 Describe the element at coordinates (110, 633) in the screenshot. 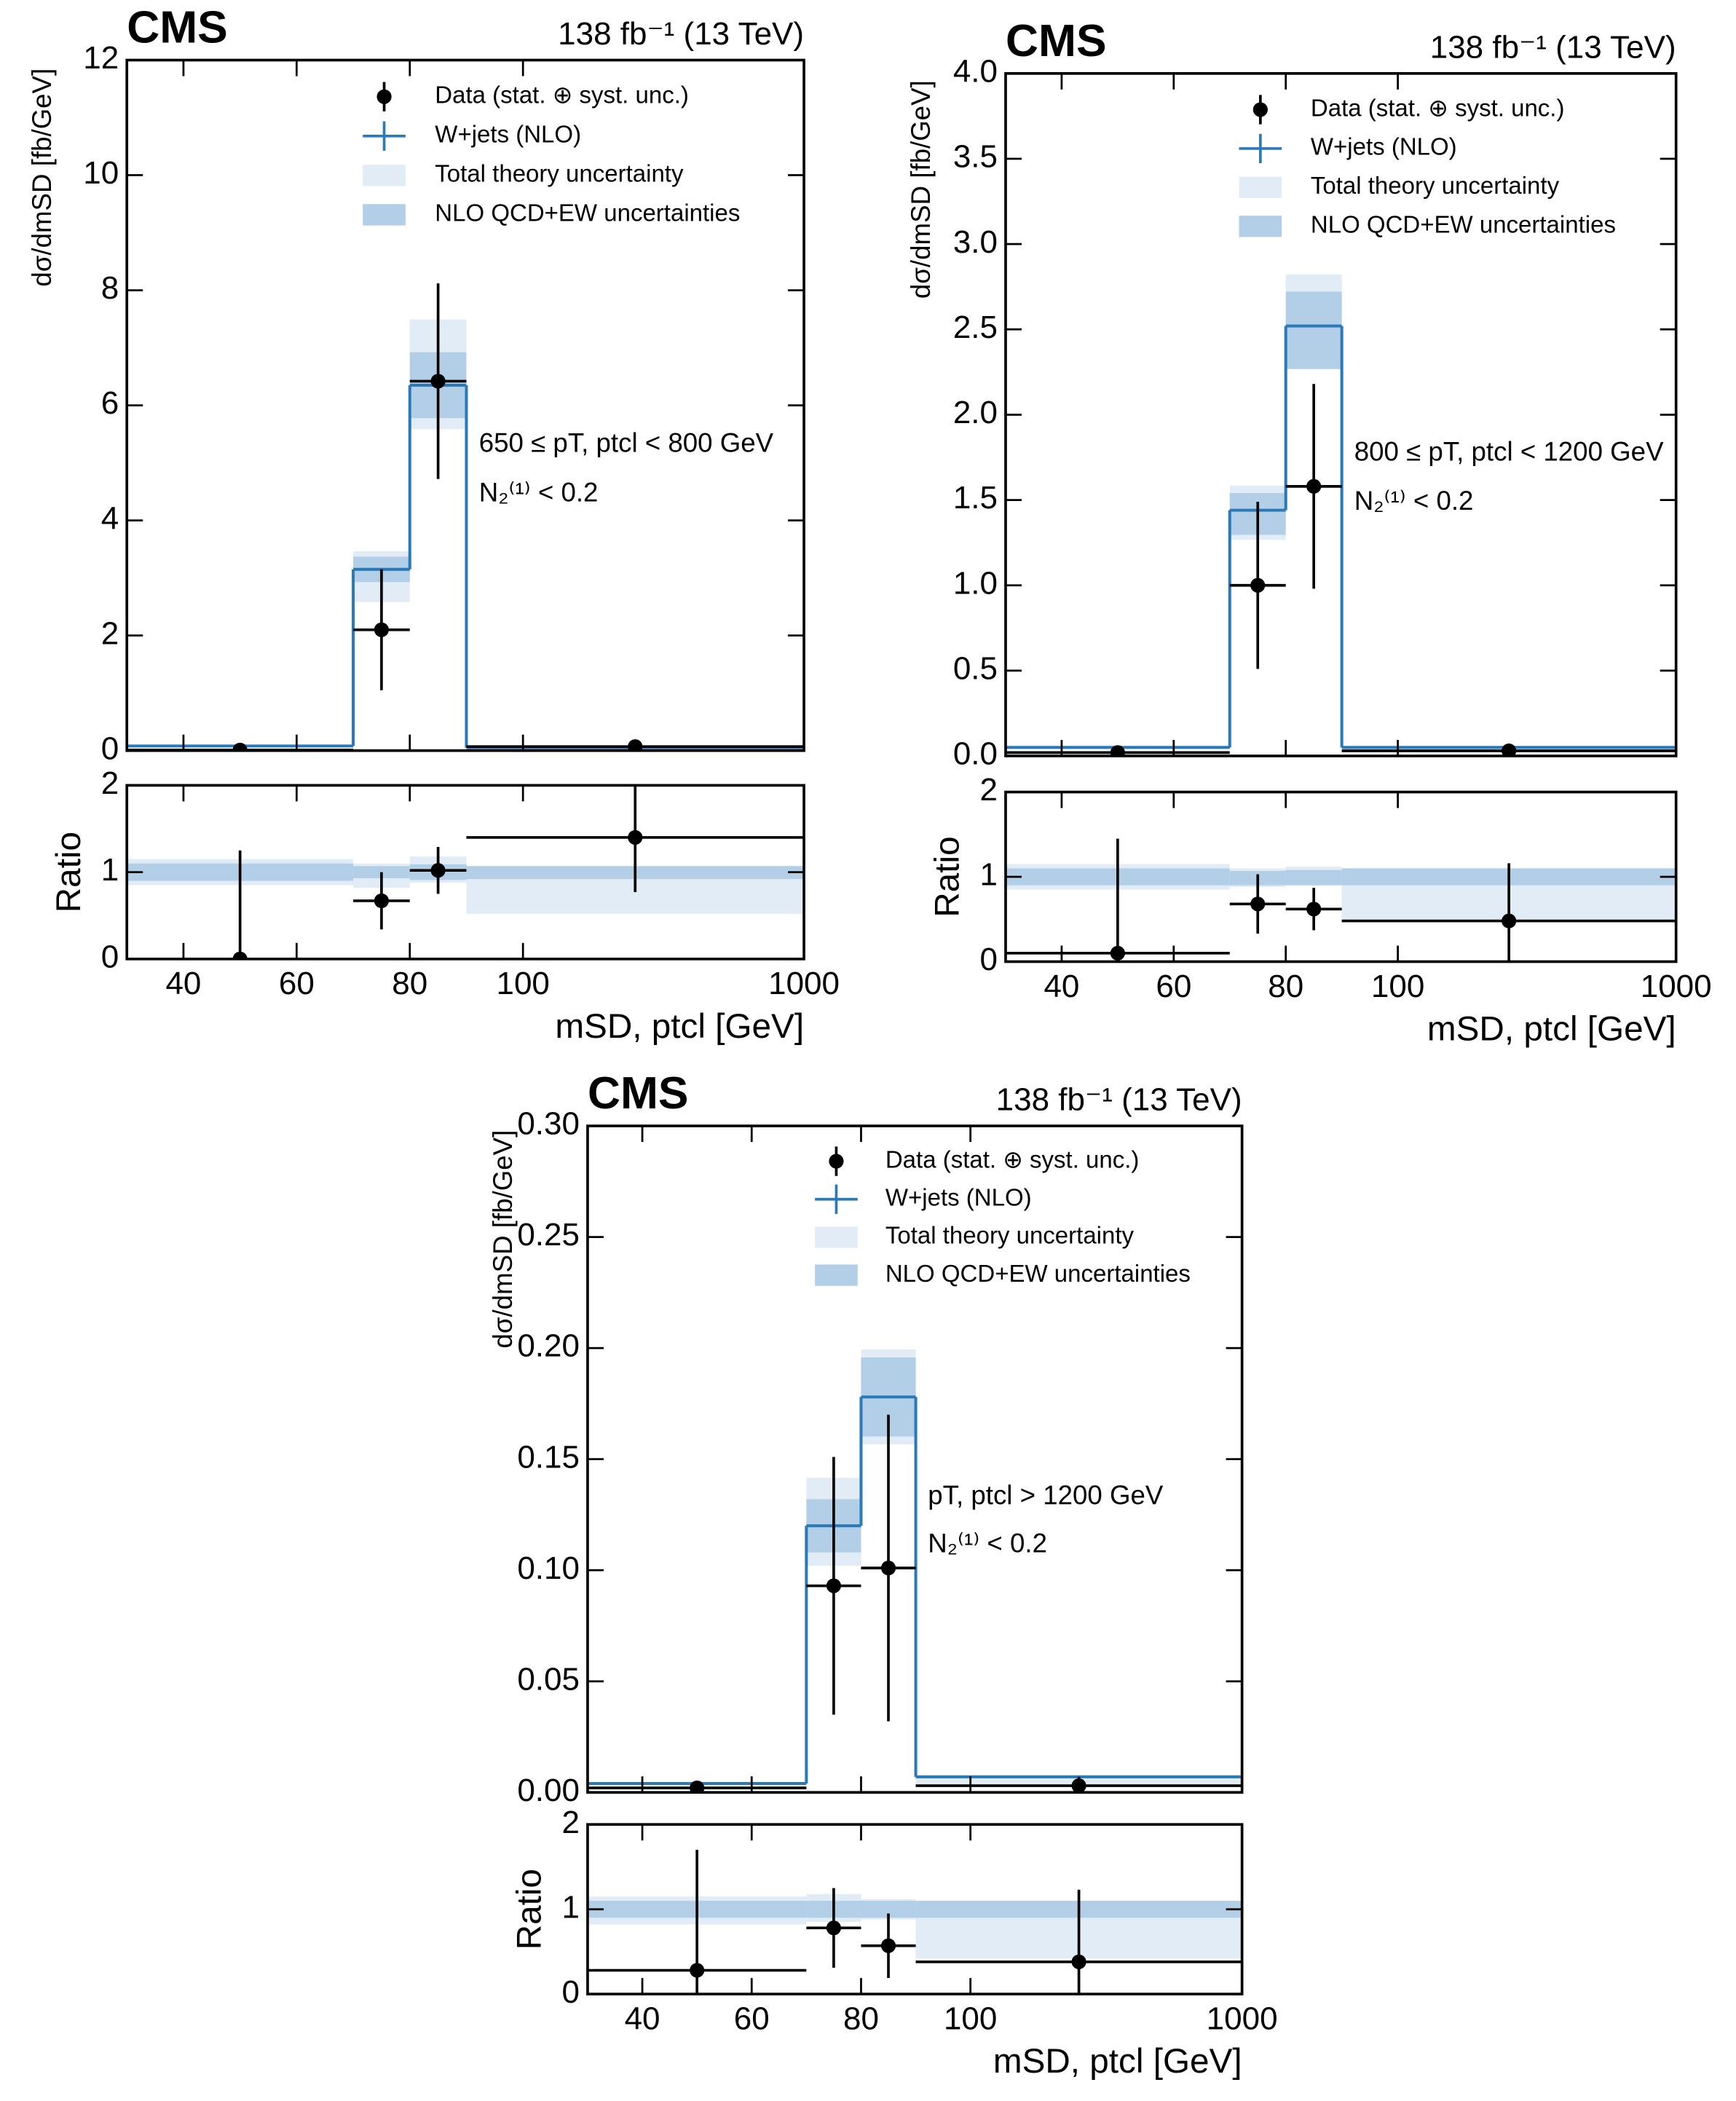

I see `y-tick-label: 2` at that location.